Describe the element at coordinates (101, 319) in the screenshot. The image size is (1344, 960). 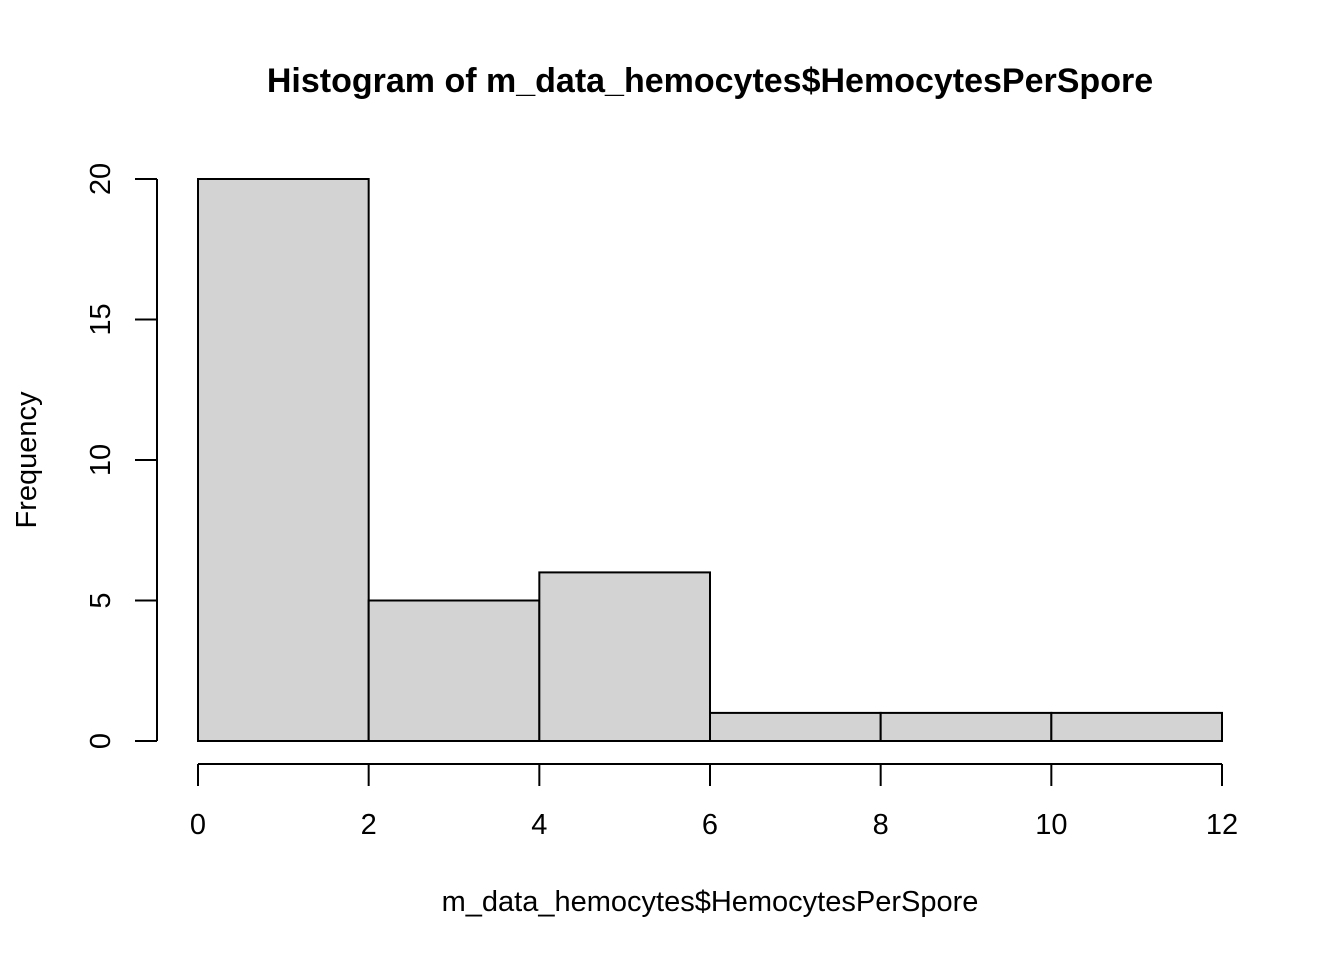
I see `y-tick-label-3: 15` at that location.